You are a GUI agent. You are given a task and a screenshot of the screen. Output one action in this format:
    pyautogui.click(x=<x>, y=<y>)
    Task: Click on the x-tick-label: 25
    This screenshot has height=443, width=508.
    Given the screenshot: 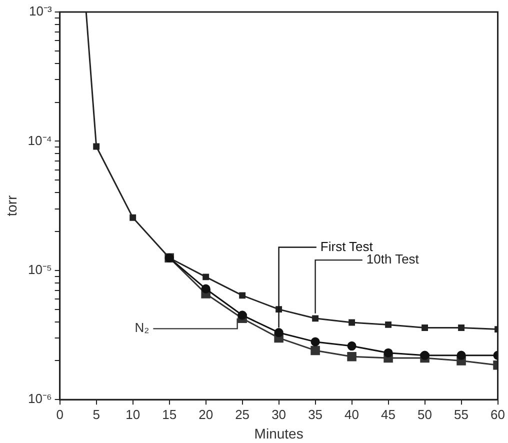 What is the action you would take?
    pyautogui.click(x=242, y=414)
    